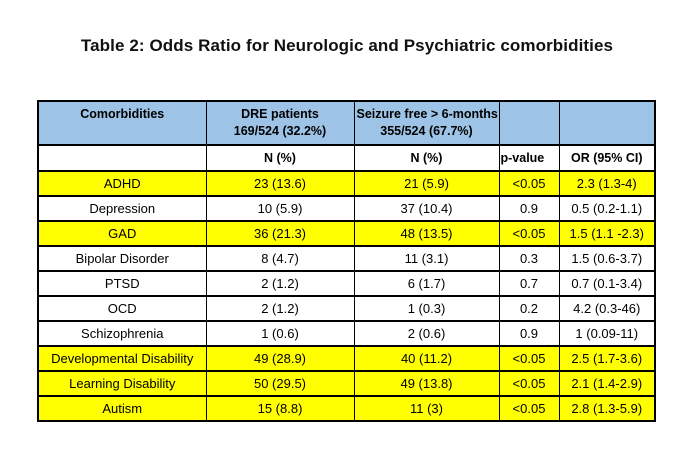 The height and width of the screenshot is (455, 694). Describe the element at coordinates (426, 130) in the screenshot. I see `header-seizure-line2: 355/524 (67.7%)` at that location.